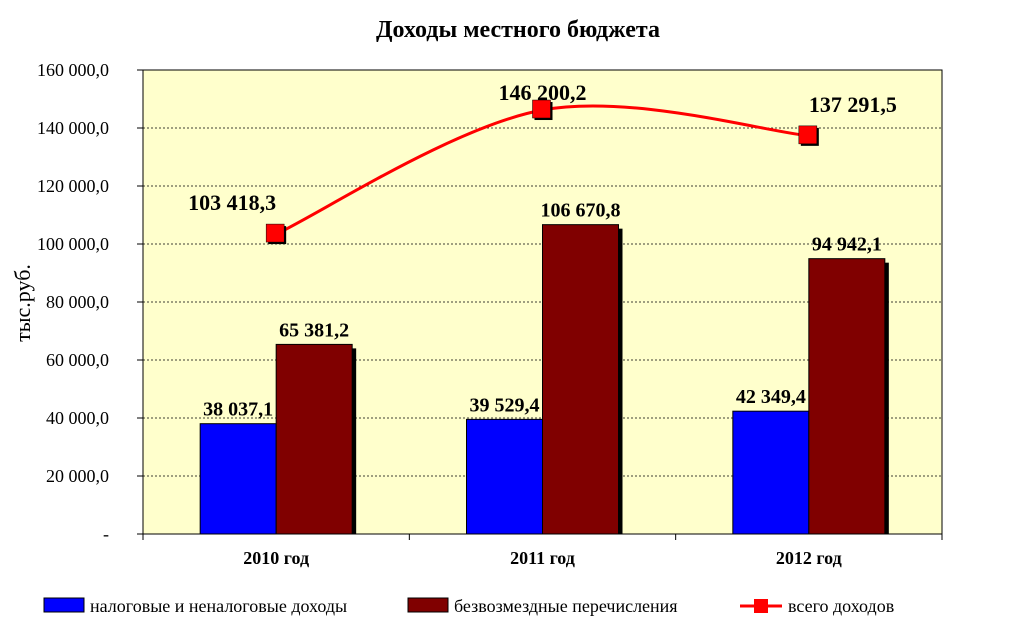 The height and width of the screenshot is (639, 1009). I want to click on x-axis: 2010 год 2011 год 2012 год, so click(542, 551).